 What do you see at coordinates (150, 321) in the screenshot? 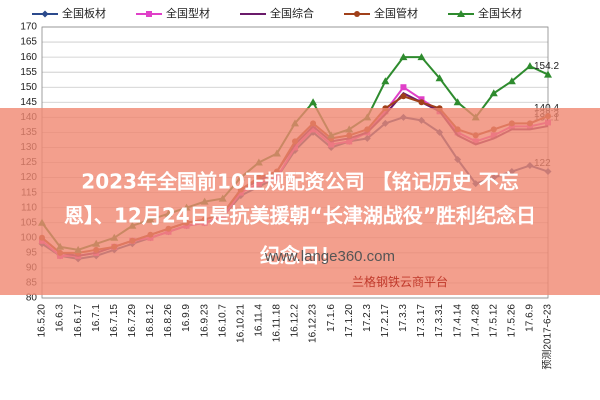
I see `x-tick-label: 16.8.12` at bounding box center [150, 321].